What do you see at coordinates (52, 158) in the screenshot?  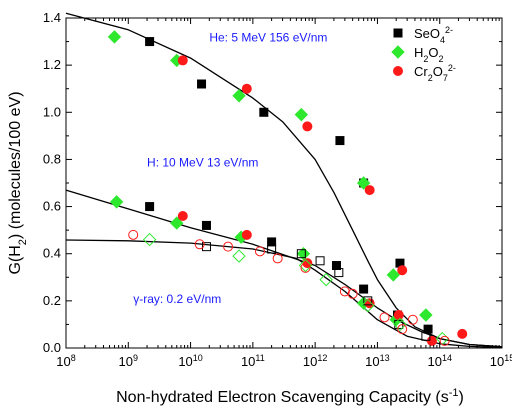 I see `y-tick-label: 0.8` at bounding box center [52, 158].